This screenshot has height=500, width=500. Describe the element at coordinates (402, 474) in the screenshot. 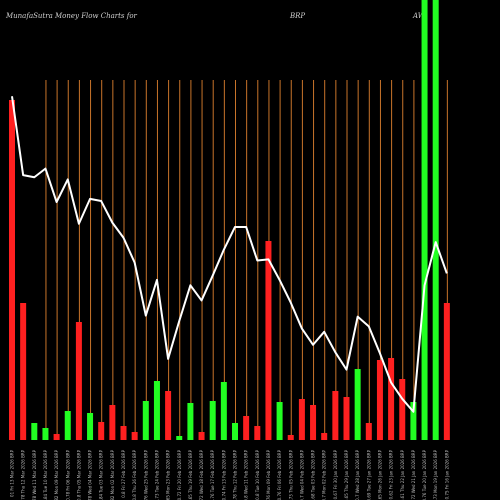

I see `x-tick-label: 0.61 Thu 22 Jan 2026 BRP` at that location.